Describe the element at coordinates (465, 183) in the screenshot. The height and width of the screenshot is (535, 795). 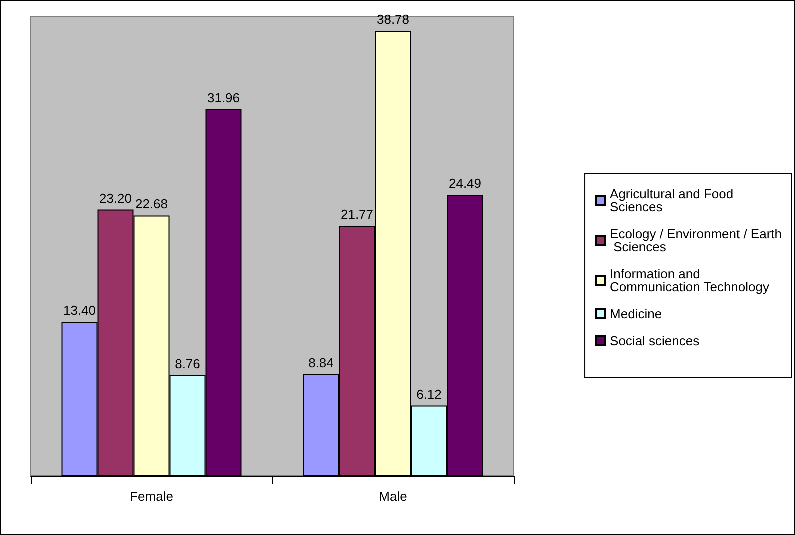
I see `data-label: 24.49` at that location.